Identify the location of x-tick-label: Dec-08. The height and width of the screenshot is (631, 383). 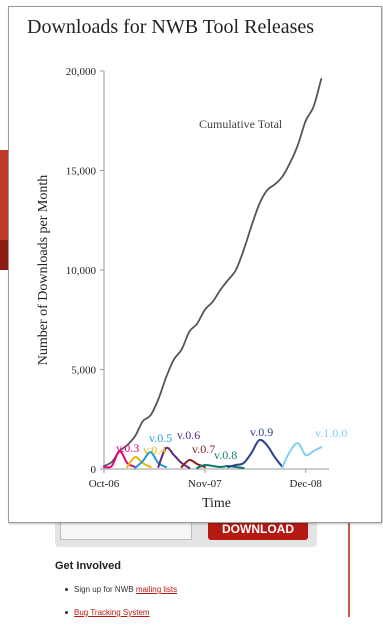
(306, 484).